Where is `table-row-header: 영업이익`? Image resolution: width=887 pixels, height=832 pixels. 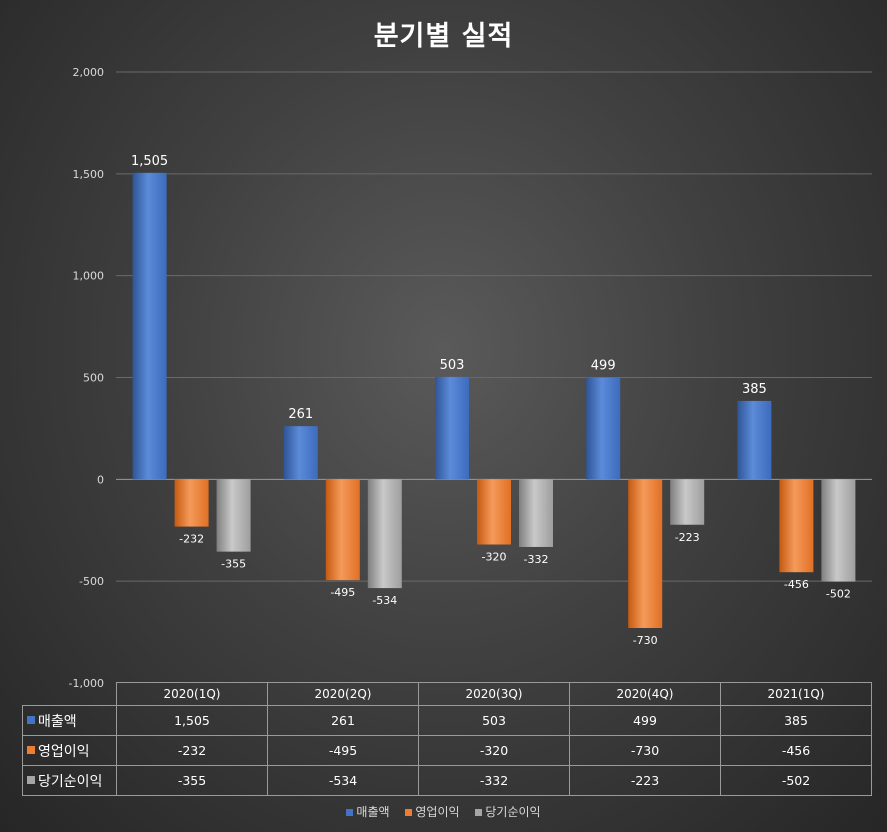 table-row-header: 영업이익 is located at coordinates (69, 750).